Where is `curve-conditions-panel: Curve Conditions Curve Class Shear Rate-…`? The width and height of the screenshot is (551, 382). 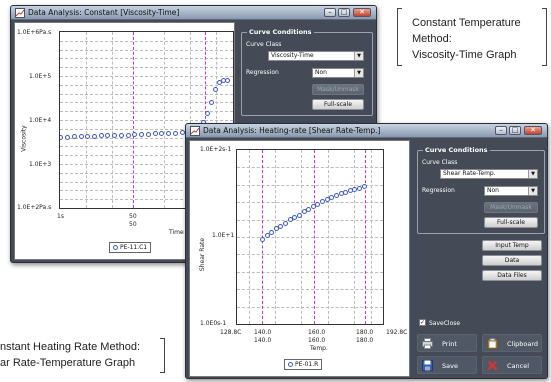
curve-conditions-panel: Curve Conditions Curve Class Shear Rate-… is located at coordinates (481, 190).